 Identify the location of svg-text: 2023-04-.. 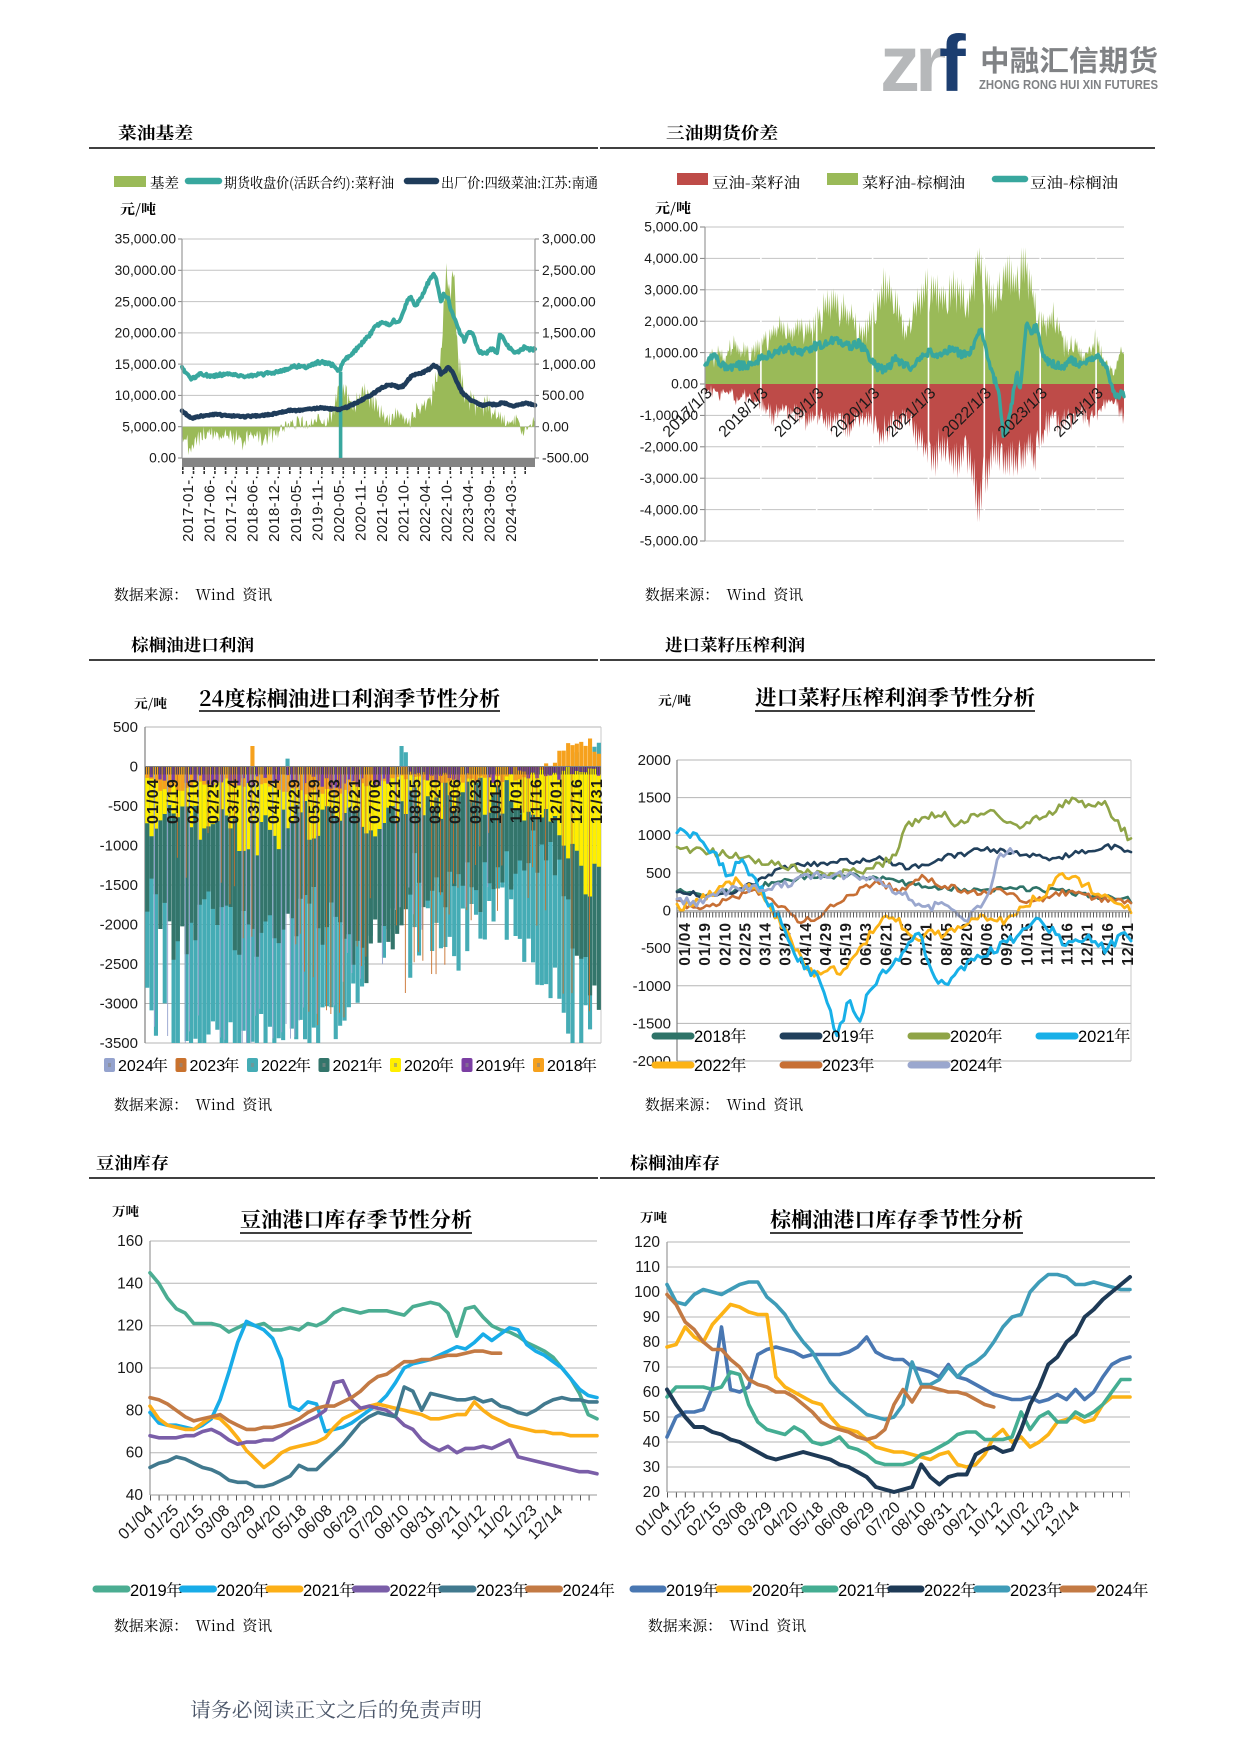
(468, 508).